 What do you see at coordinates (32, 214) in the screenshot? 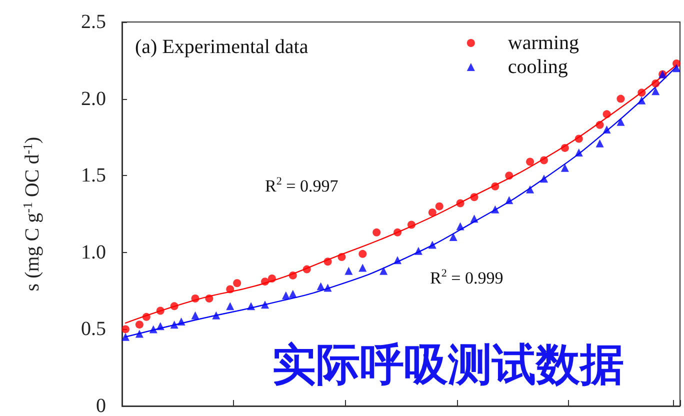
I see `y-axis-title: s (mg C g-1 OC d-1)` at bounding box center [32, 214].